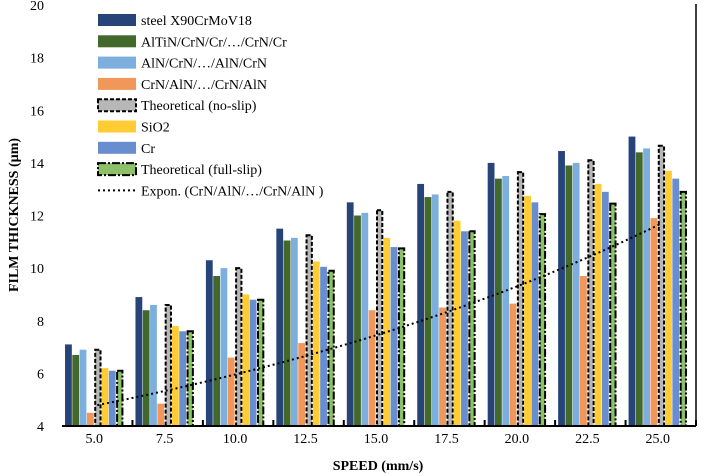 This screenshot has height=476, width=707. Describe the element at coordinates (211, 191) in the screenshot. I see `legend-item: Expon. (CrN/AlN/…/CrN/AlN )` at that location.